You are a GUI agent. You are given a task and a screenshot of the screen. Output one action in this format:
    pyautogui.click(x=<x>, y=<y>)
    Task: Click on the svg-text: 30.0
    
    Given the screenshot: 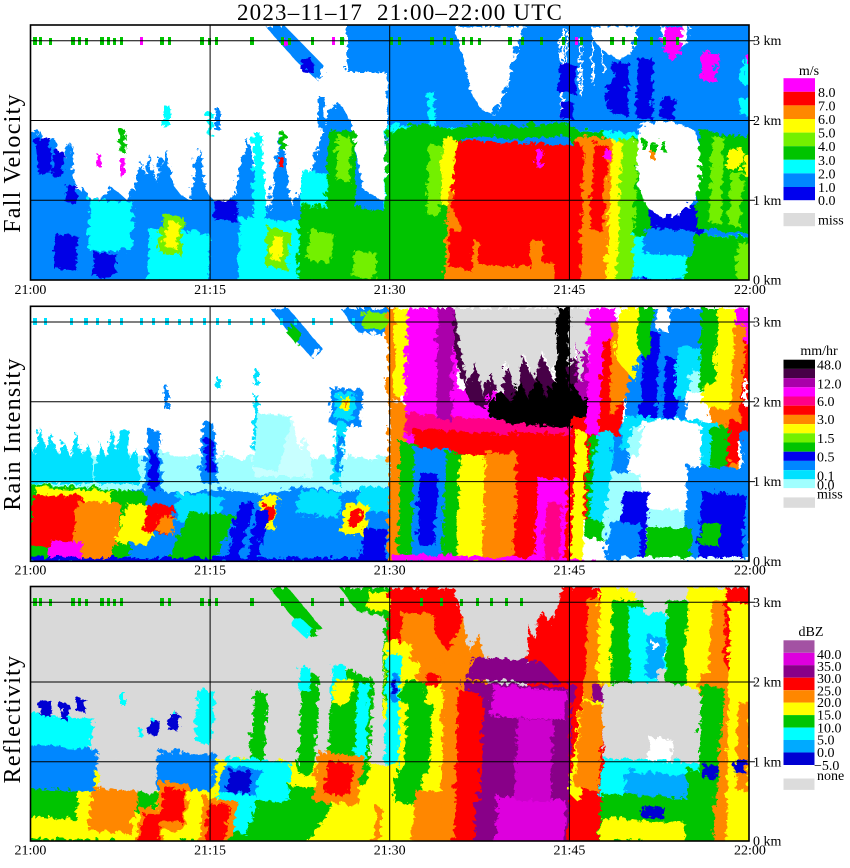 What is the action you would take?
    pyautogui.click(x=829, y=679)
    